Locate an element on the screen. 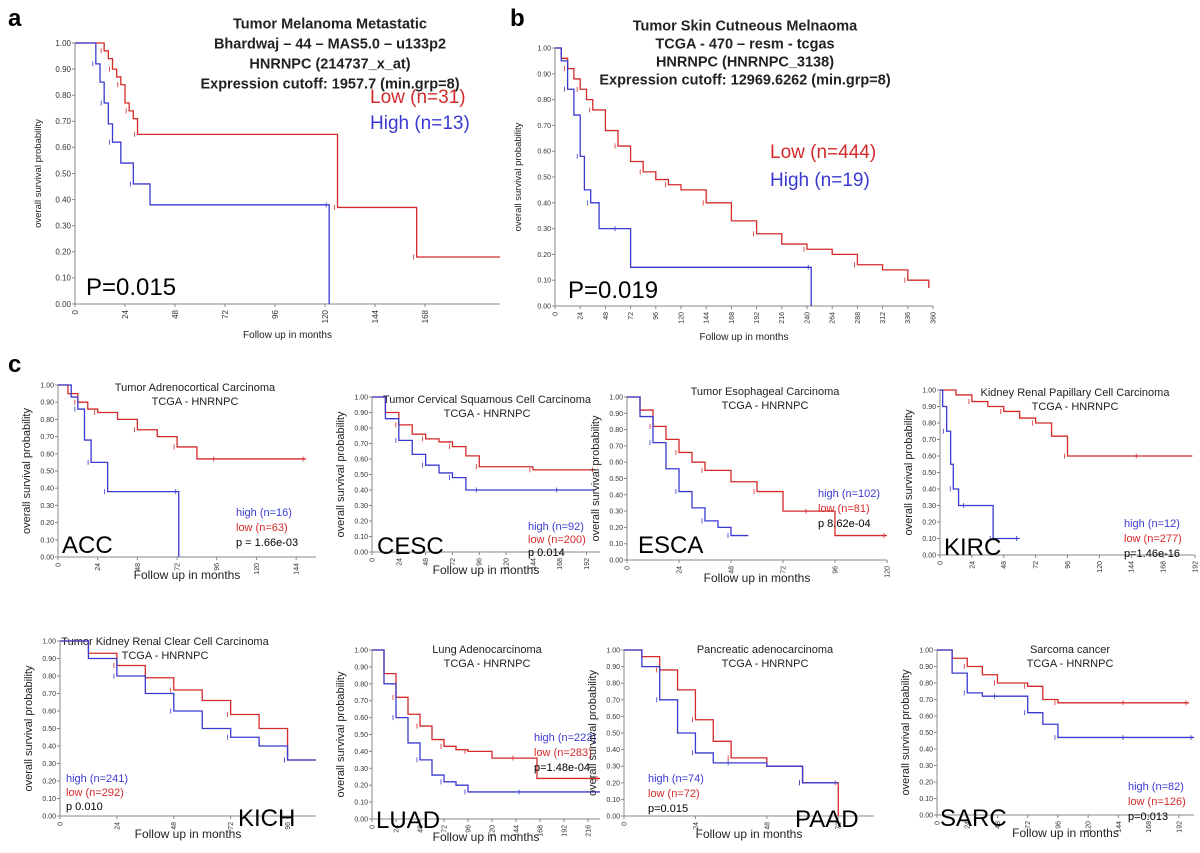 The image size is (1200, 853). legend-entry: High (n=19) is located at coordinates (820, 180).